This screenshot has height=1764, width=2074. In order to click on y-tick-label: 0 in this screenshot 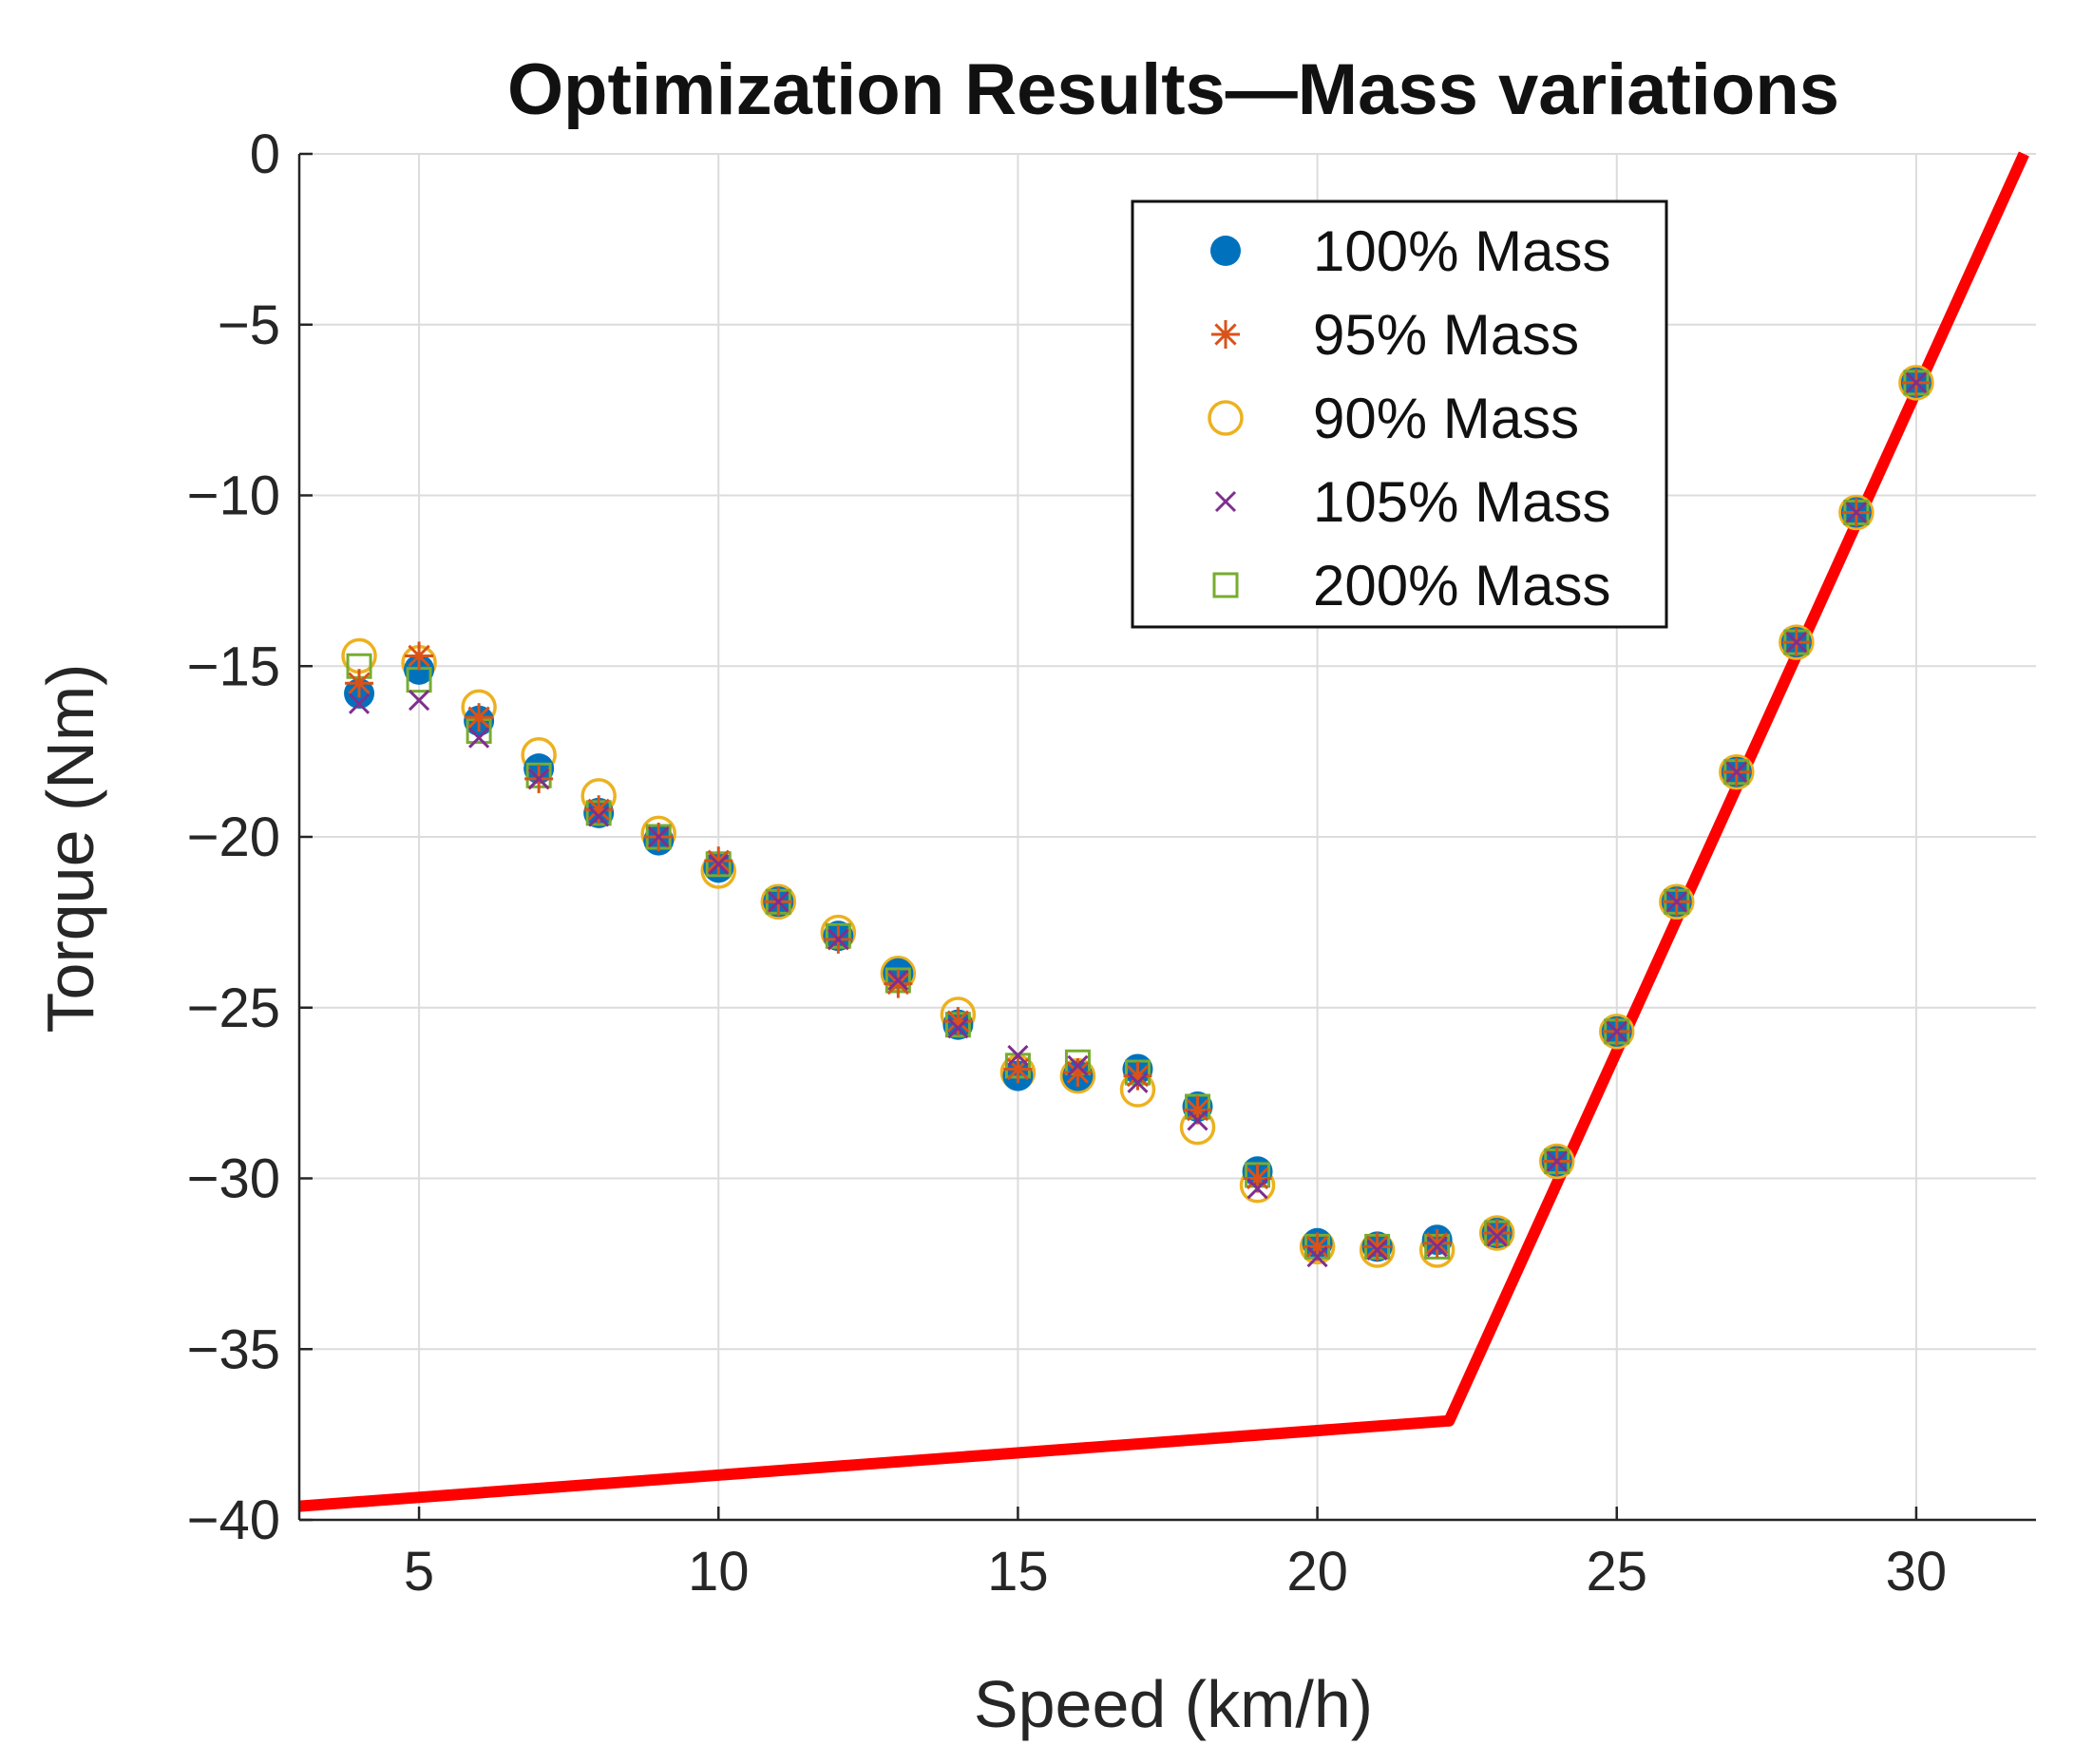, I will do `click(265, 154)`.